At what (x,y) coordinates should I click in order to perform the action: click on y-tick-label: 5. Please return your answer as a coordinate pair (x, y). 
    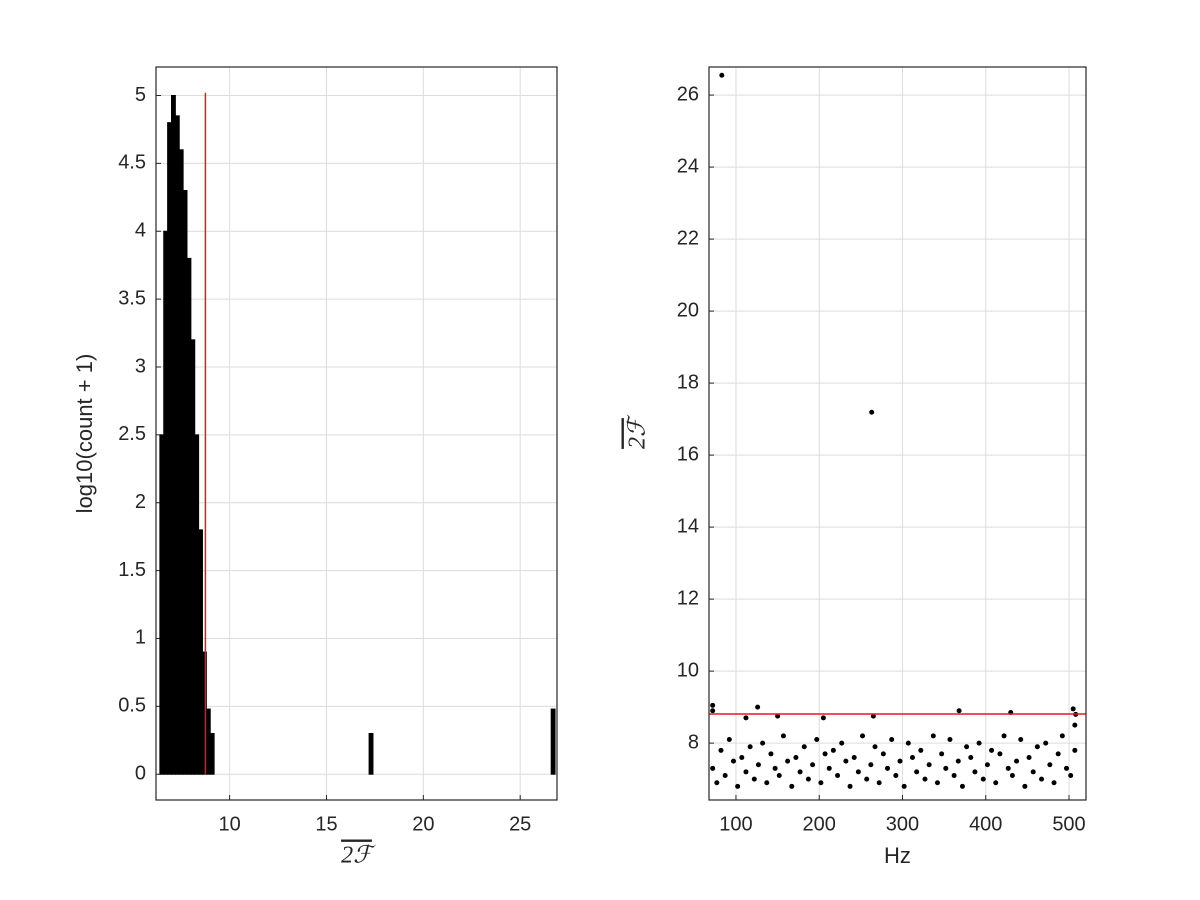
    Looking at the image, I should click on (140, 95).